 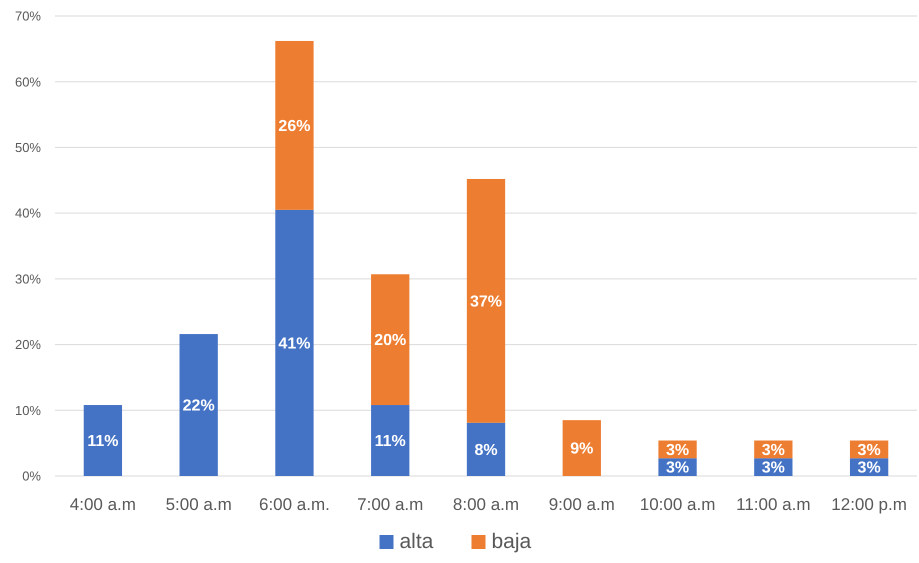 I want to click on data-label: 37%, so click(x=486, y=301).